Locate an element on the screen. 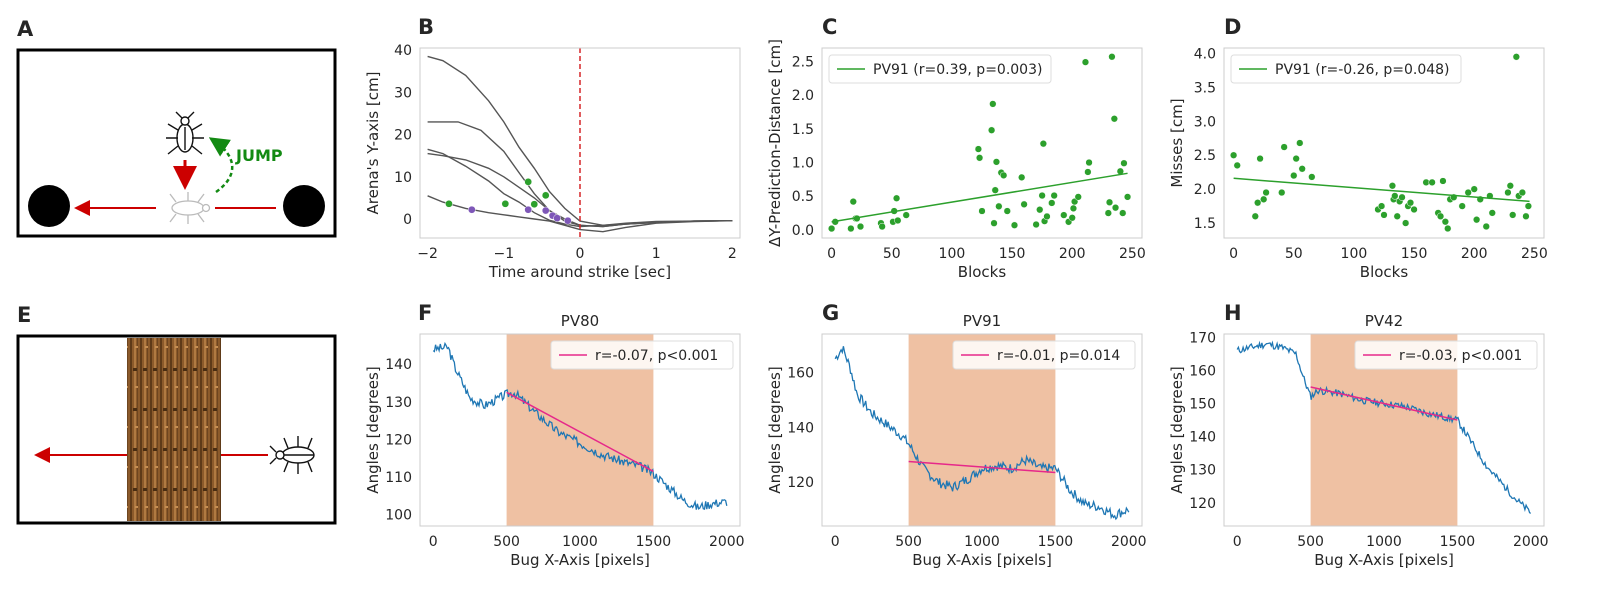 The image size is (1600, 600). x-tick-label: 100 is located at coordinates (1354, 254).